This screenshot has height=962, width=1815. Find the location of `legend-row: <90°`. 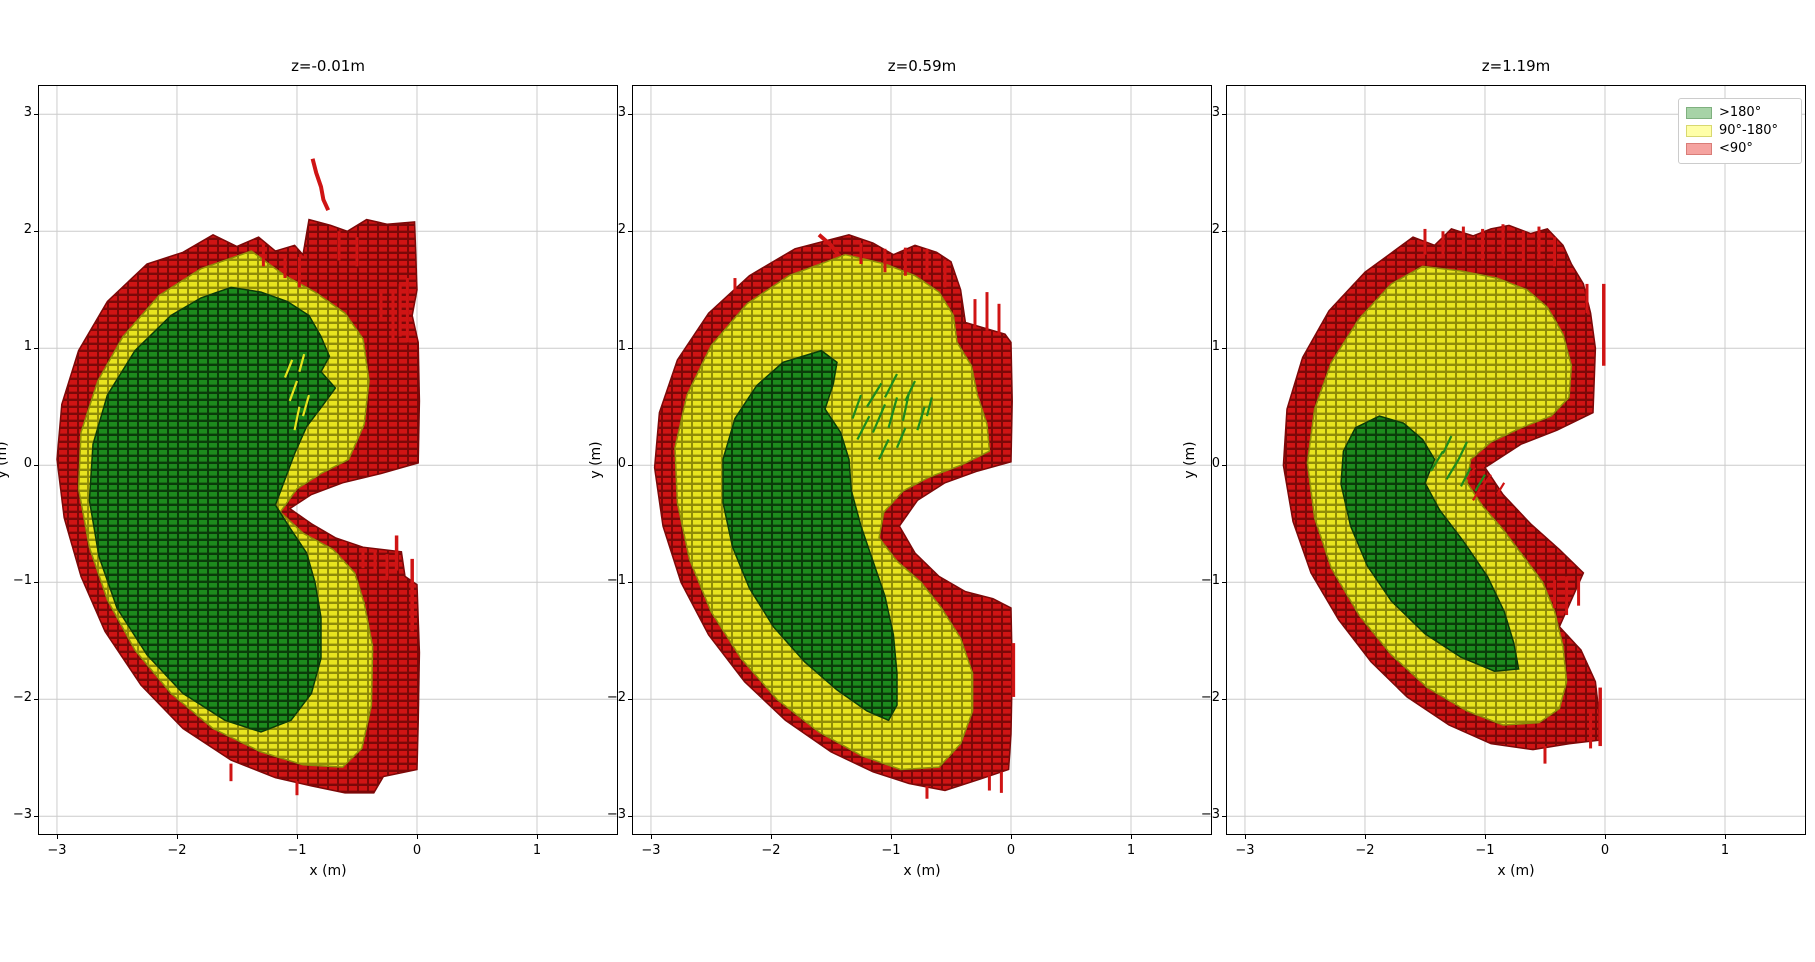

legend-row: <90° is located at coordinates (1740, 149).